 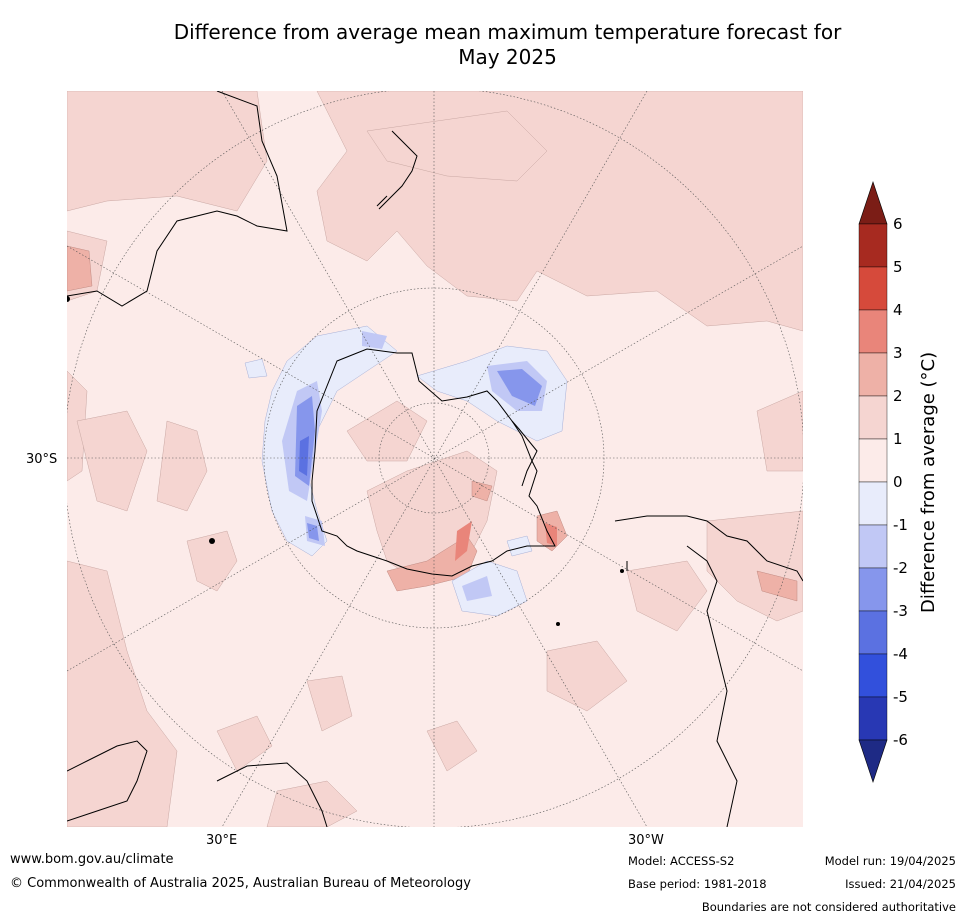 What do you see at coordinates (900, 611) in the screenshot?
I see `colorbar-tick-label: -3` at bounding box center [900, 611].